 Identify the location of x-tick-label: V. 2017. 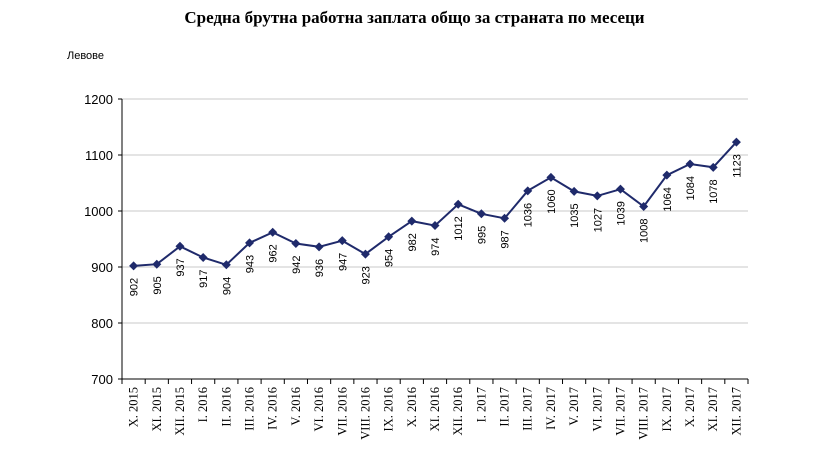
(574, 406).